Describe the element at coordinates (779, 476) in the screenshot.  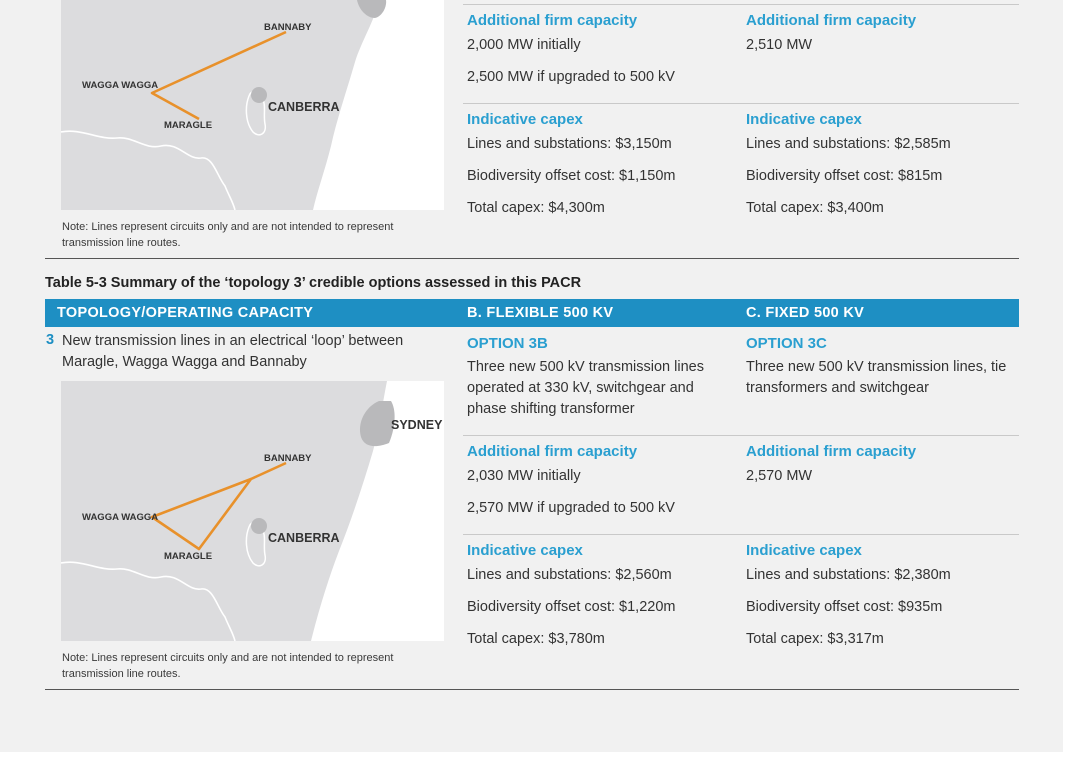
I see `capacity-line: 2,570 MW` at that location.